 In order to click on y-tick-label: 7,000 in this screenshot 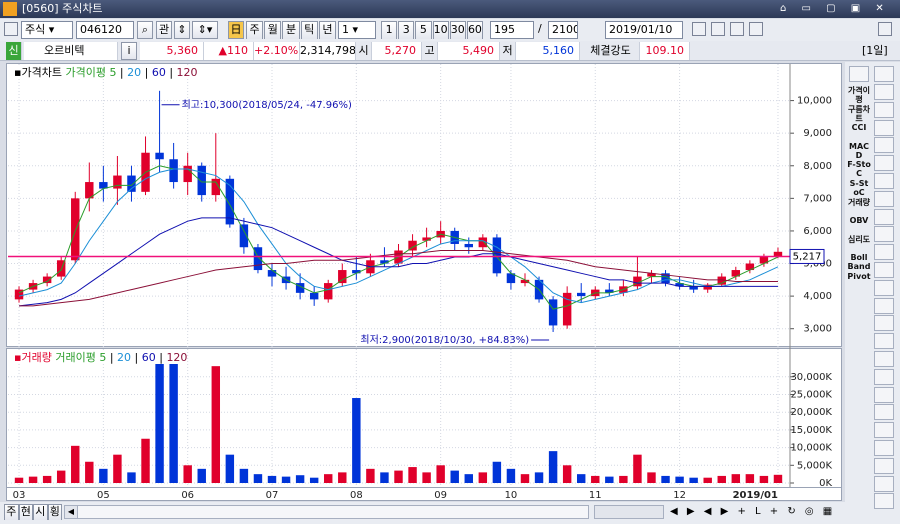, I will do `click(817, 198)`.